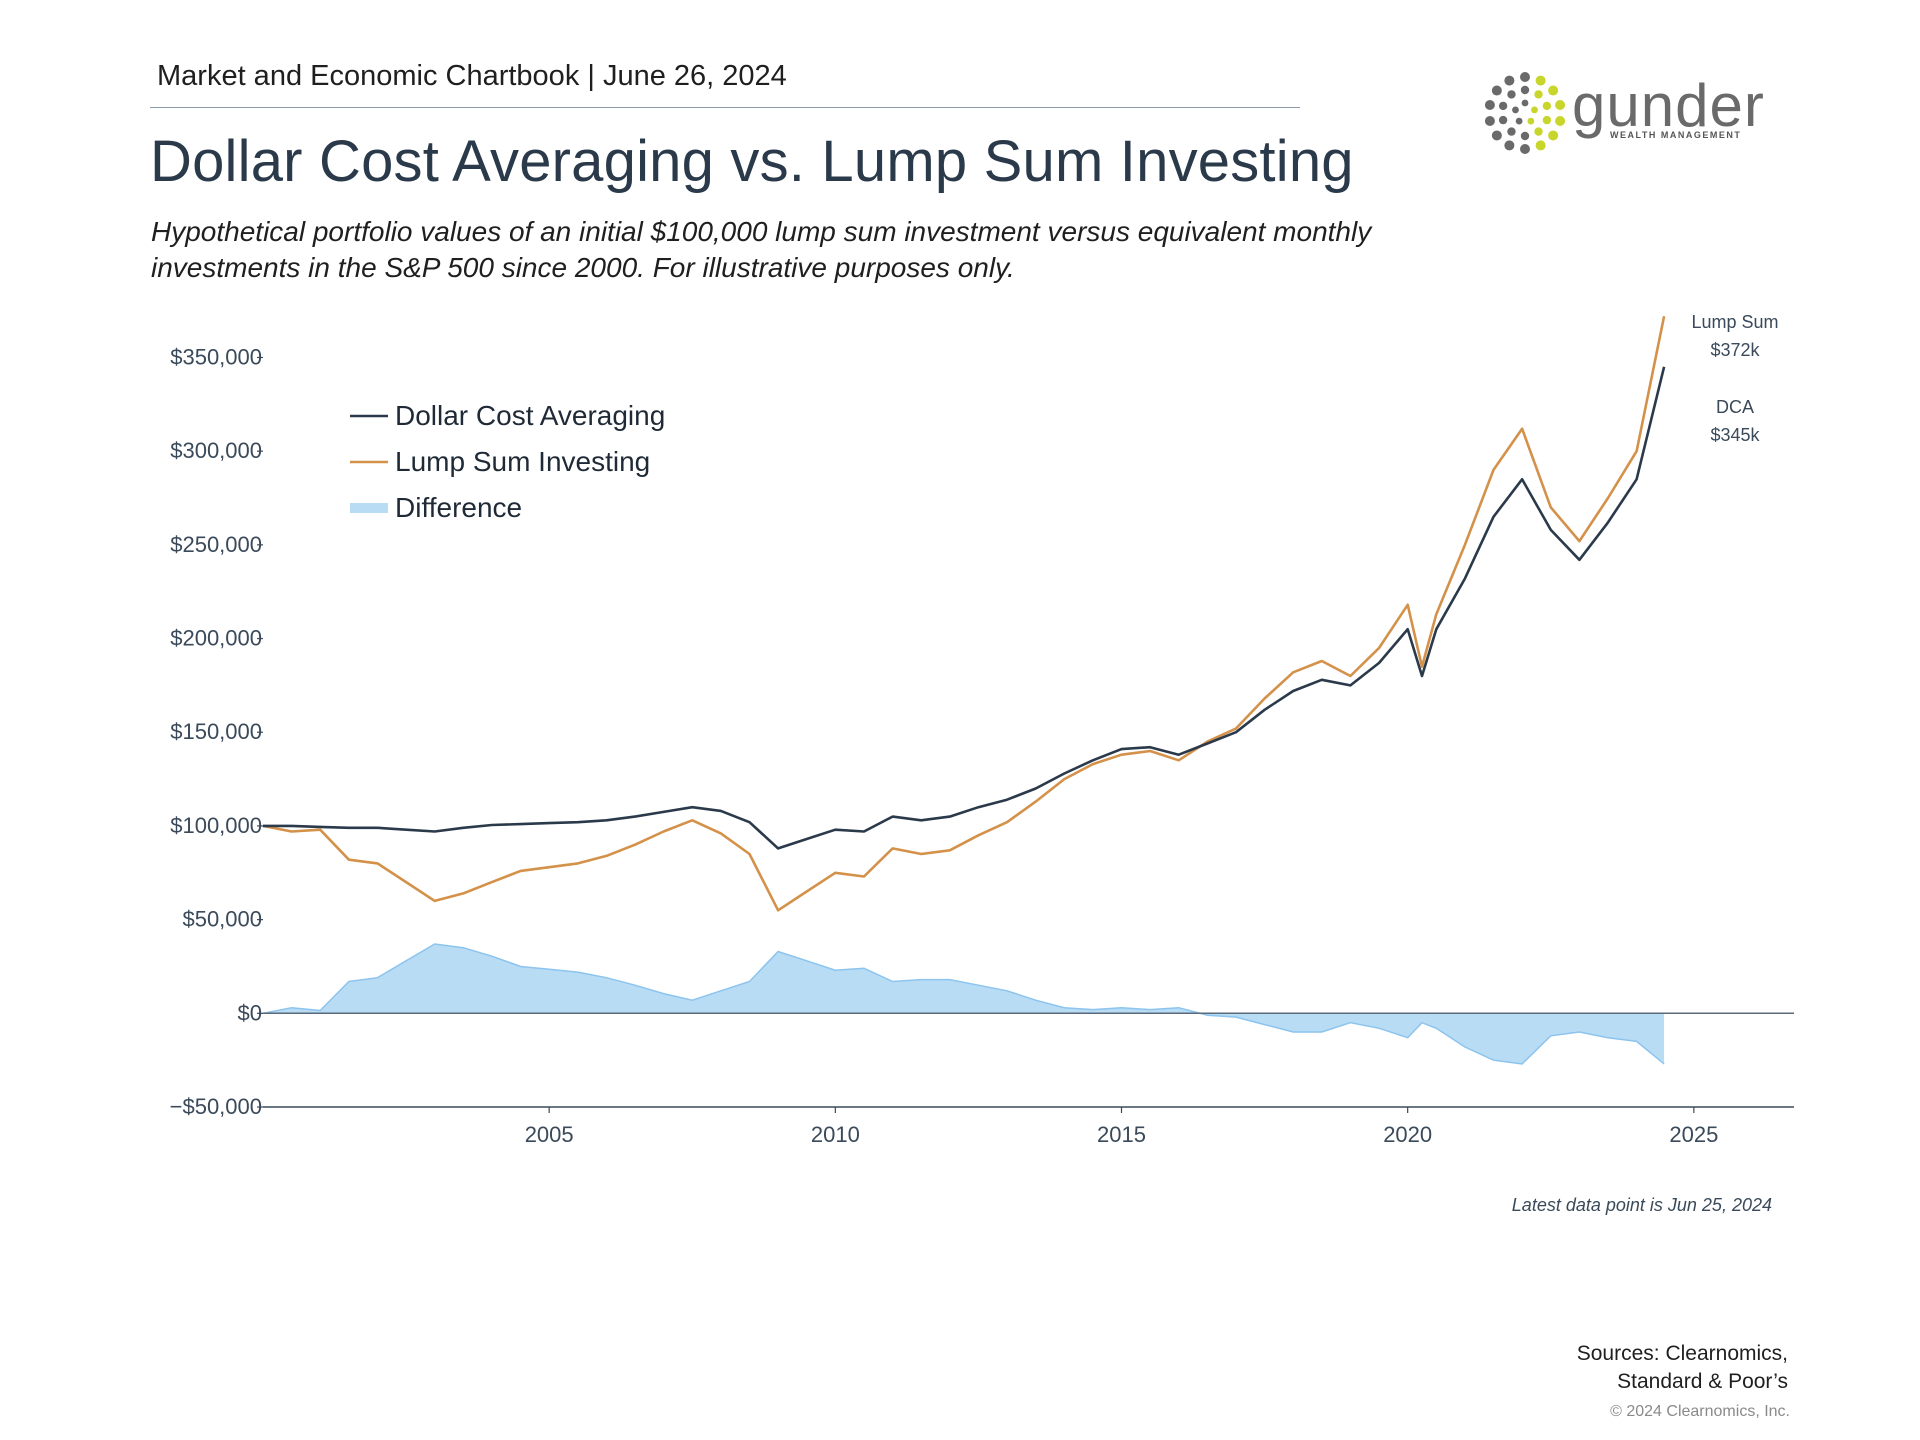 This screenshot has width=1920, height=1440. I want to click on y-tick-label: $150,000, so click(216, 731).